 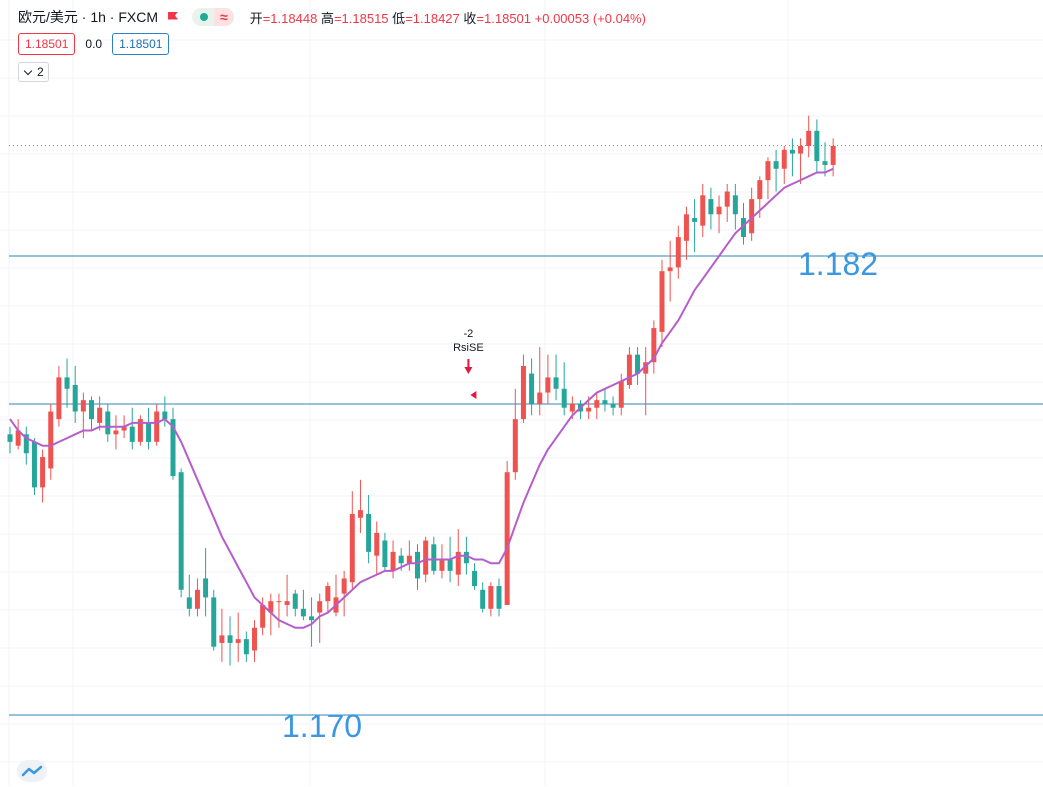 What do you see at coordinates (290, 18) in the screenshot?
I see `open-value: =1.18448` at bounding box center [290, 18].